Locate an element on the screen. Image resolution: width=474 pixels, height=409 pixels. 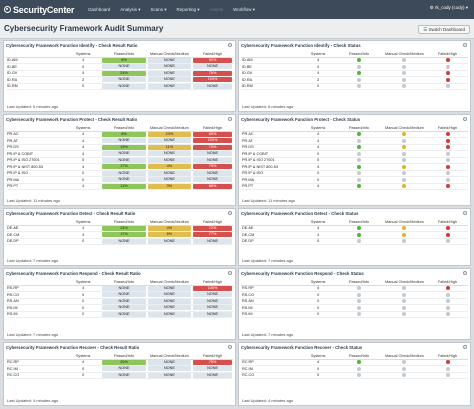
table-row: DE.CM 4 is located at coordinates (354, 235).